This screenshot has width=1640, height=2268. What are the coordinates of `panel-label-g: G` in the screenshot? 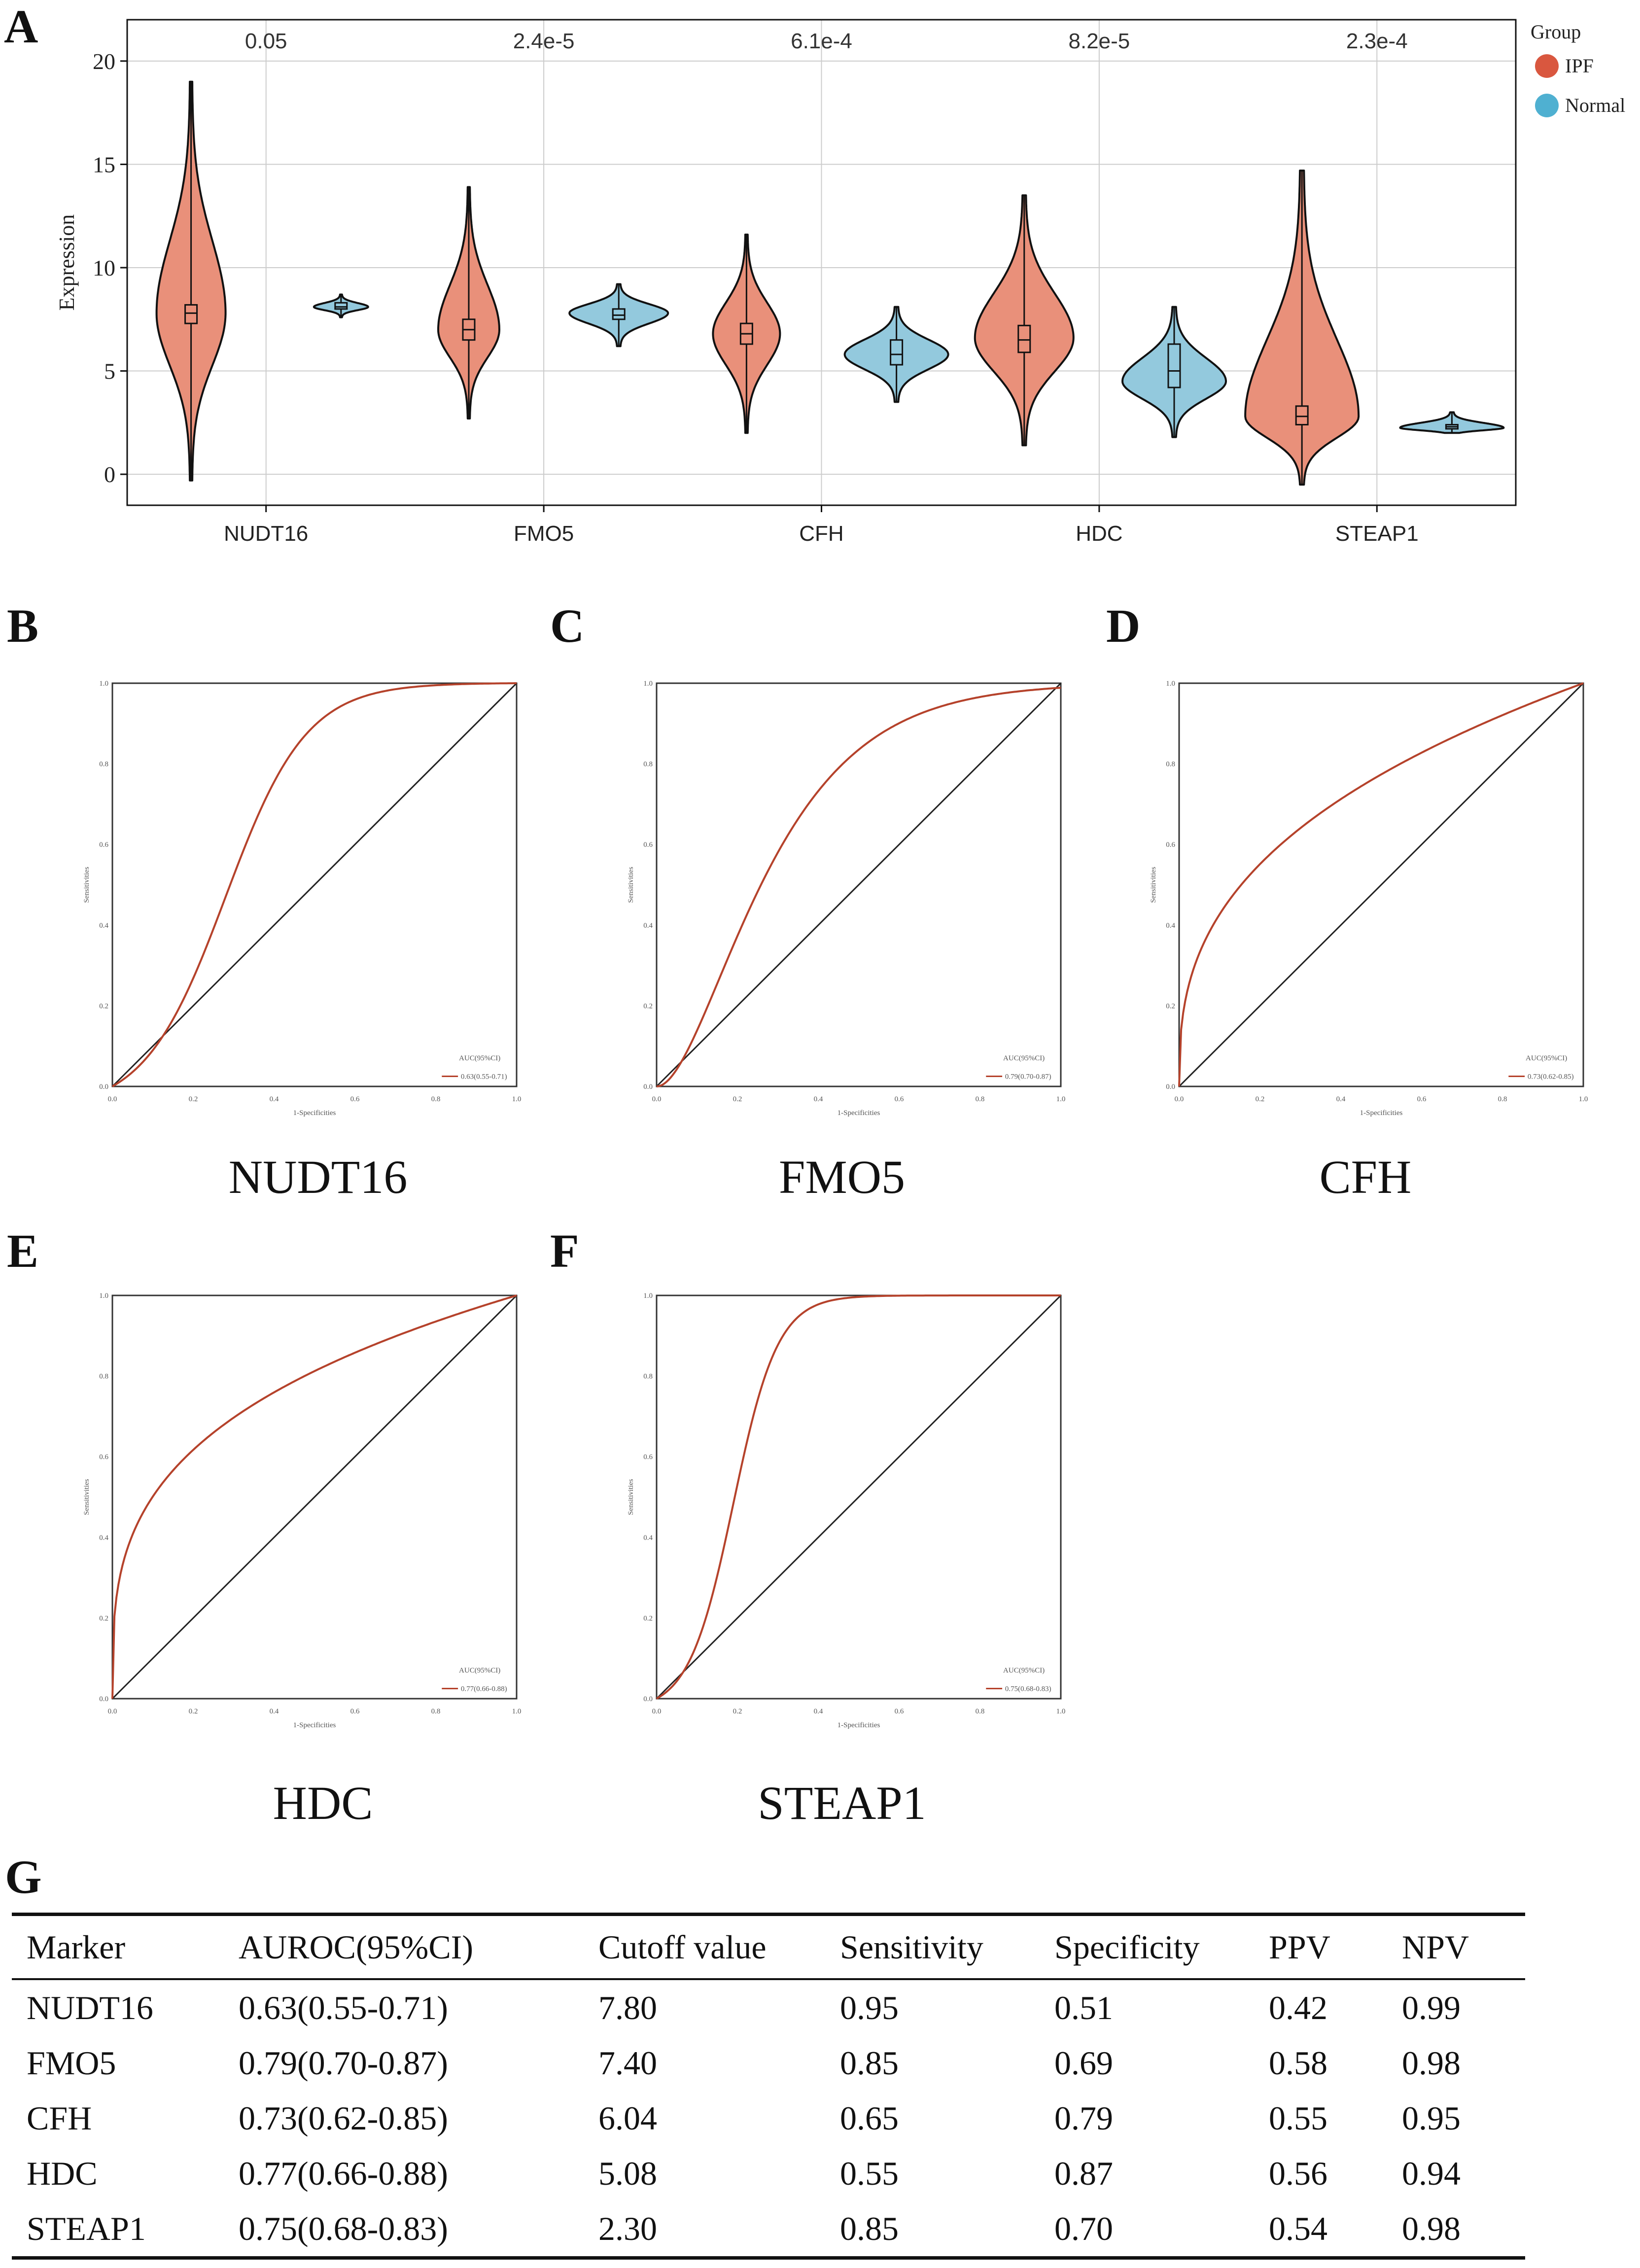 It's located at (24, 1876).